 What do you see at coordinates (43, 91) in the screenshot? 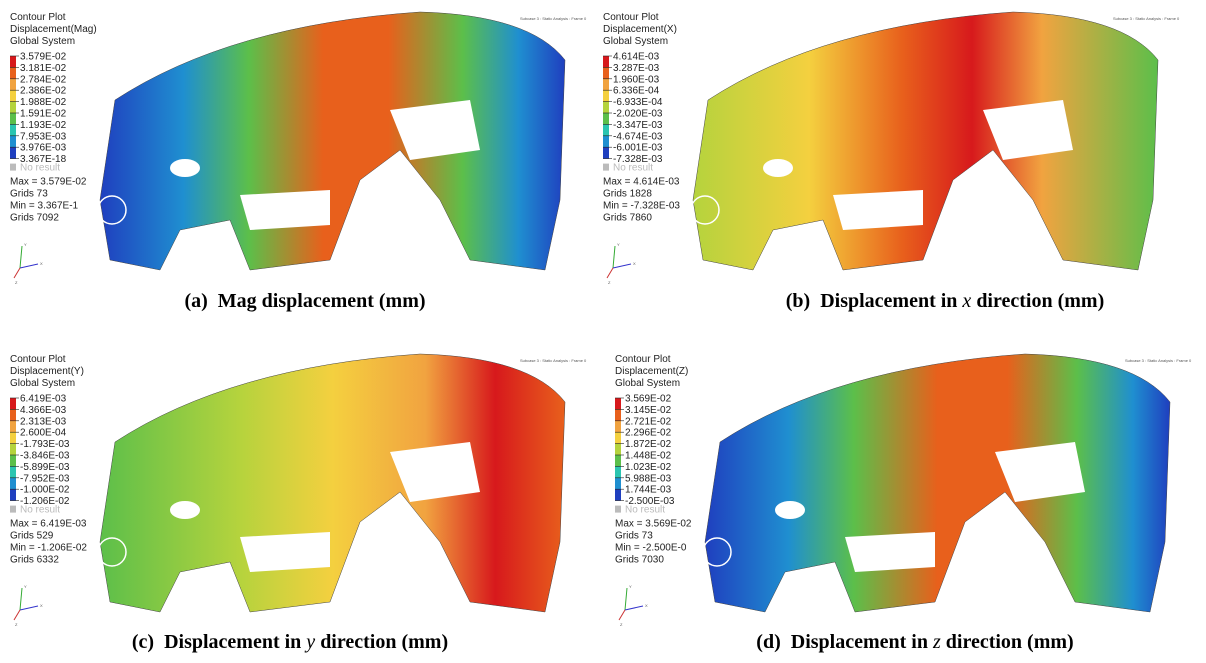
I see `colorbar-label: 2.386E-02` at bounding box center [43, 91].